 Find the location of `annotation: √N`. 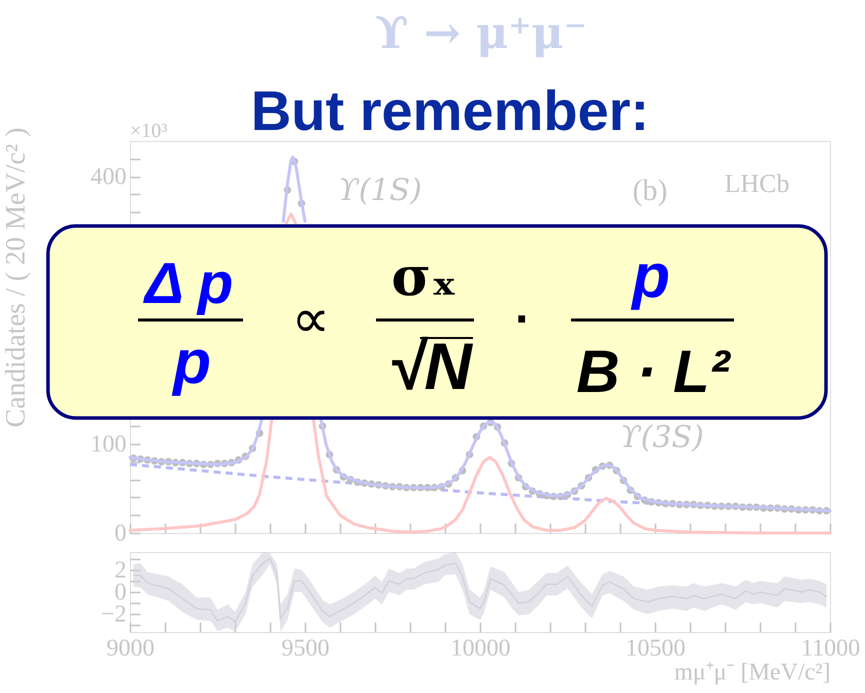

annotation: √N is located at coordinates (431, 366).